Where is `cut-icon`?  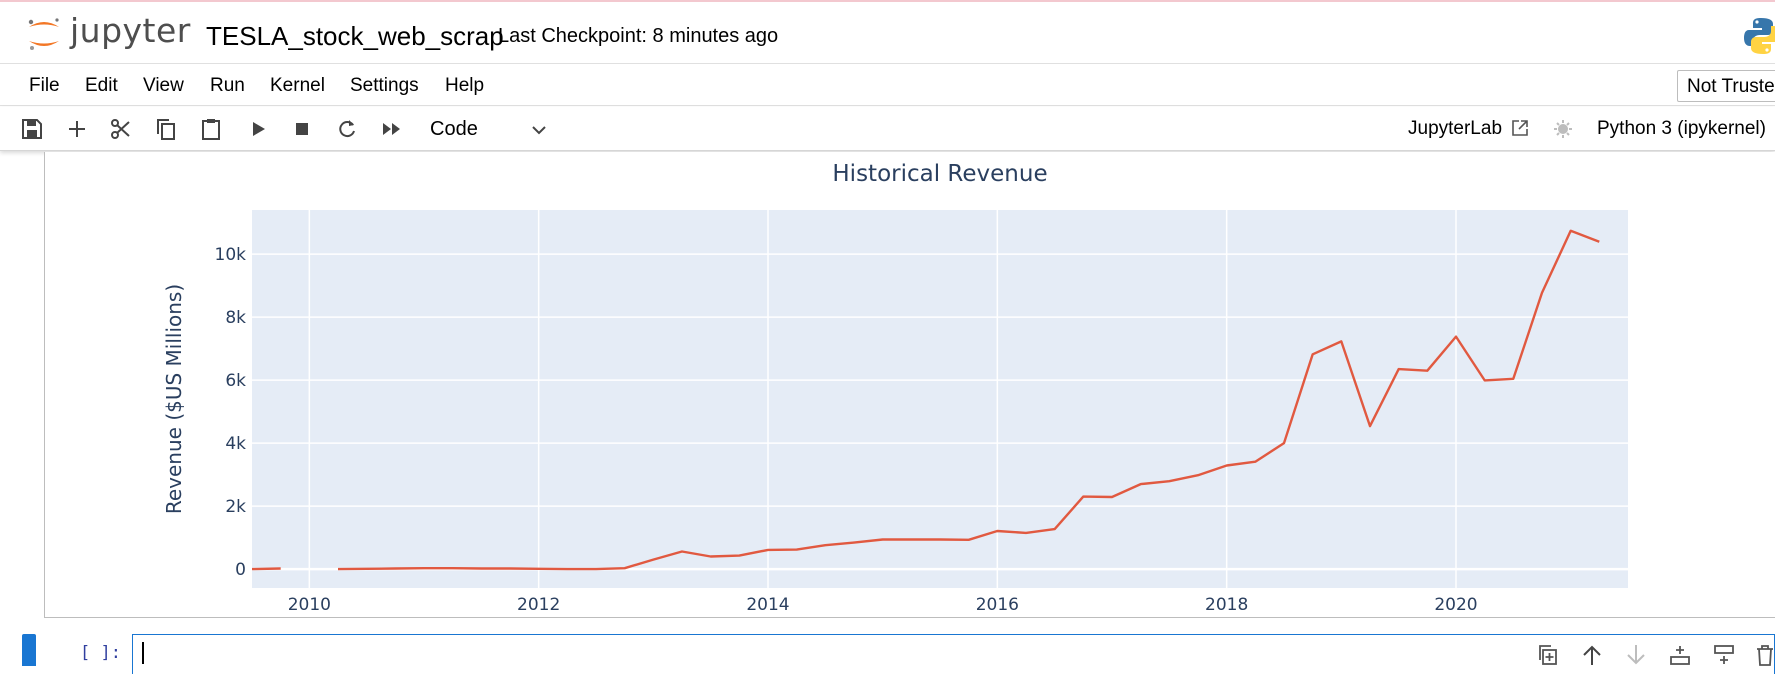 cut-icon is located at coordinates (121, 129).